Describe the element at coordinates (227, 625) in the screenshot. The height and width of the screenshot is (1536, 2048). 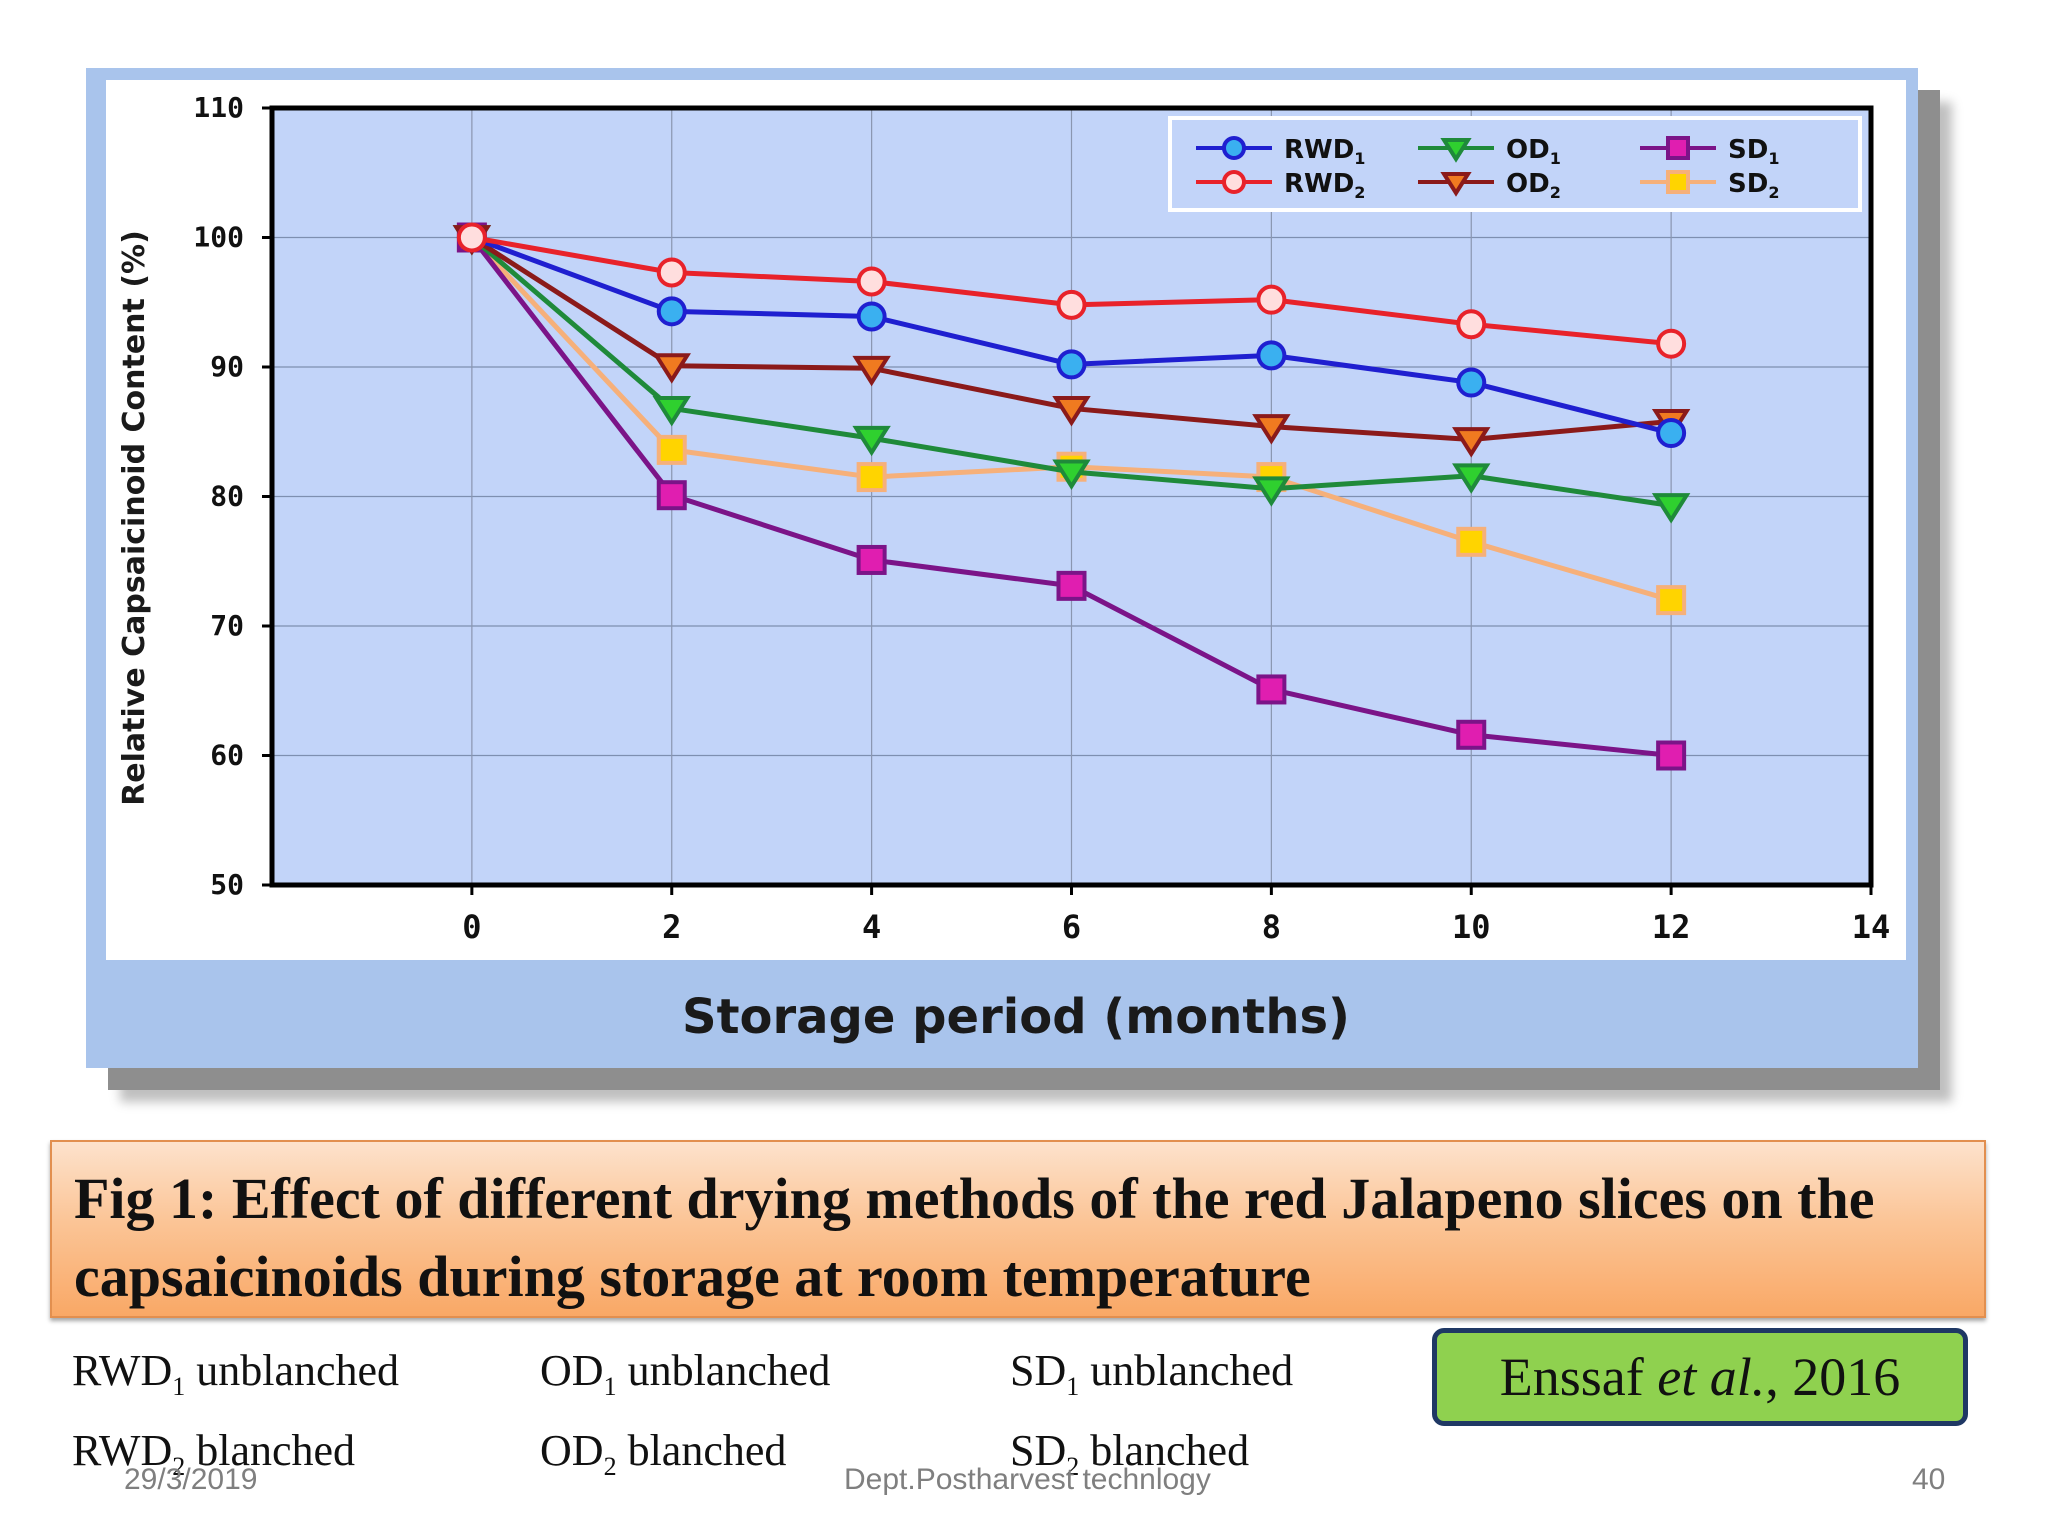
I see `y-tick-label: 70` at that location.